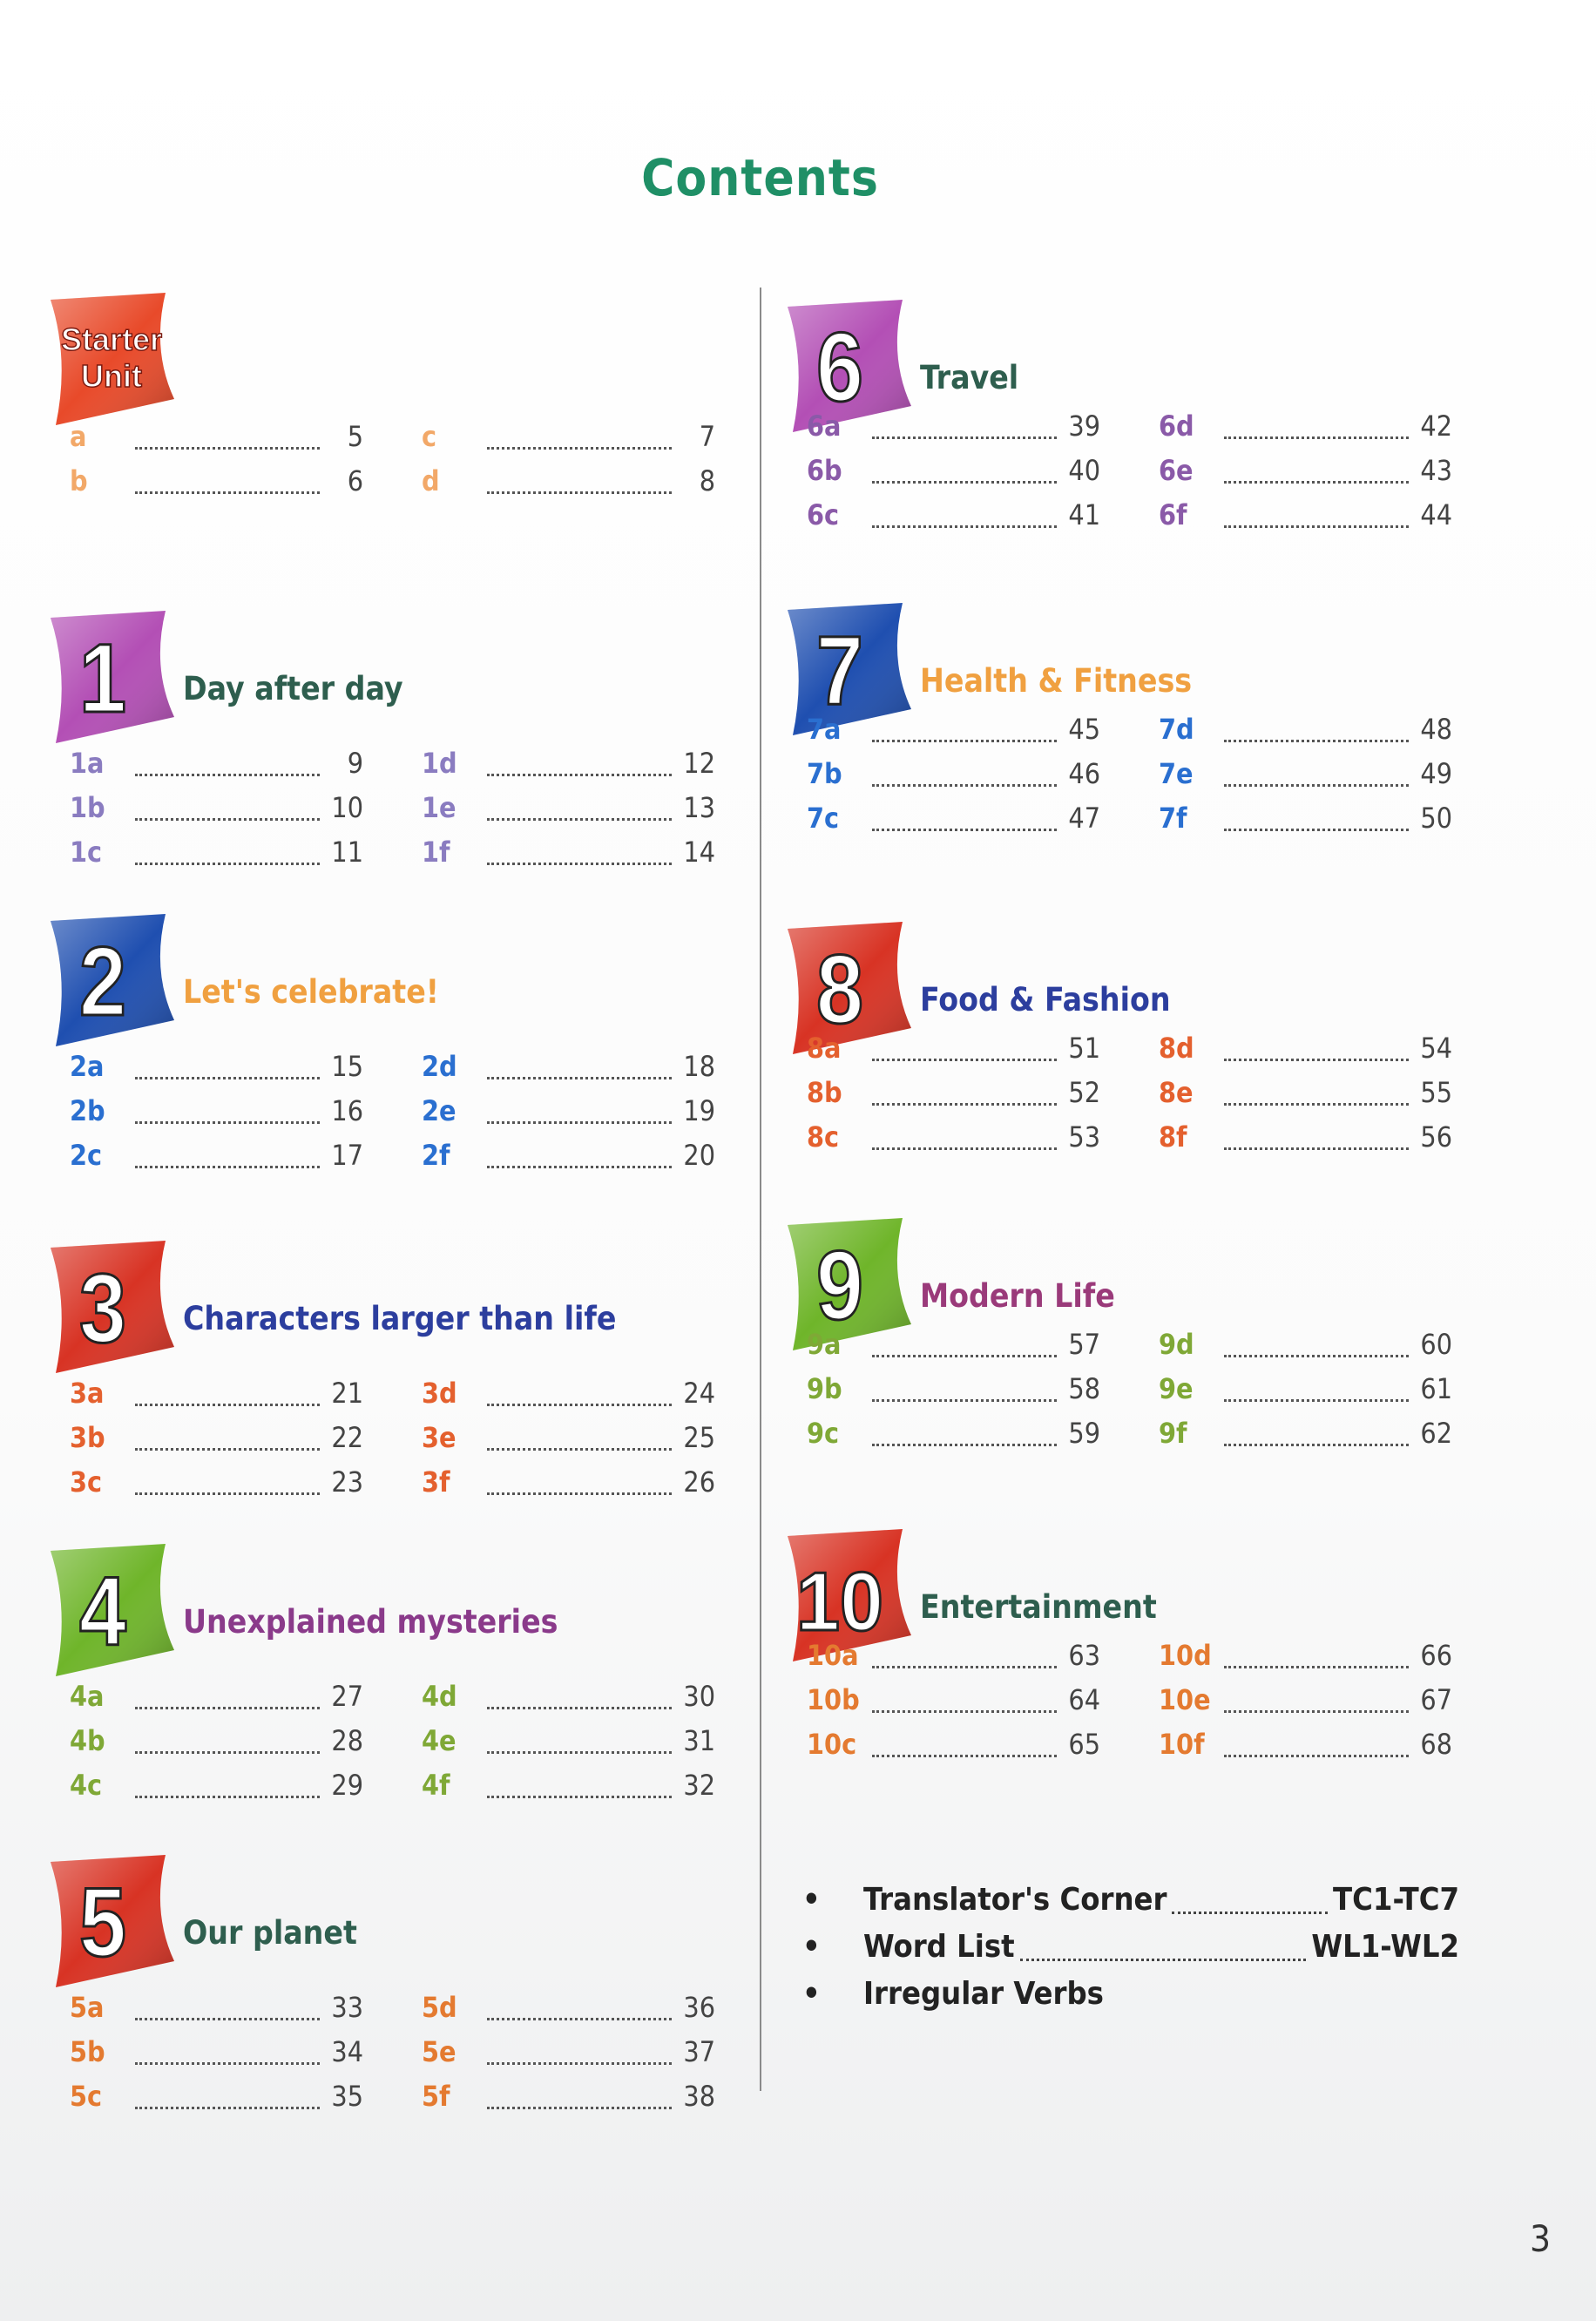 This screenshot has width=1596, height=2321. Describe the element at coordinates (1436, 514) in the screenshot. I see `page-ref: 44` at that location.